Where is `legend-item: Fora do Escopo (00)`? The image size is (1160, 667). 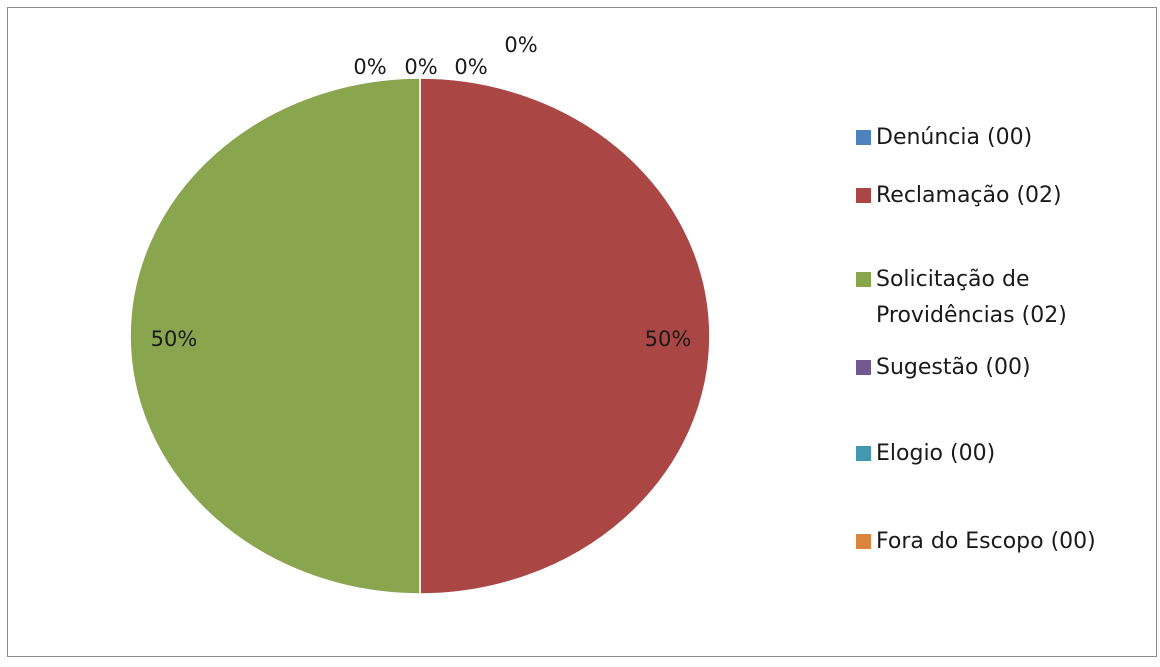 legend-item: Fora do Escopo (00) is located at coordinates (976, 542).